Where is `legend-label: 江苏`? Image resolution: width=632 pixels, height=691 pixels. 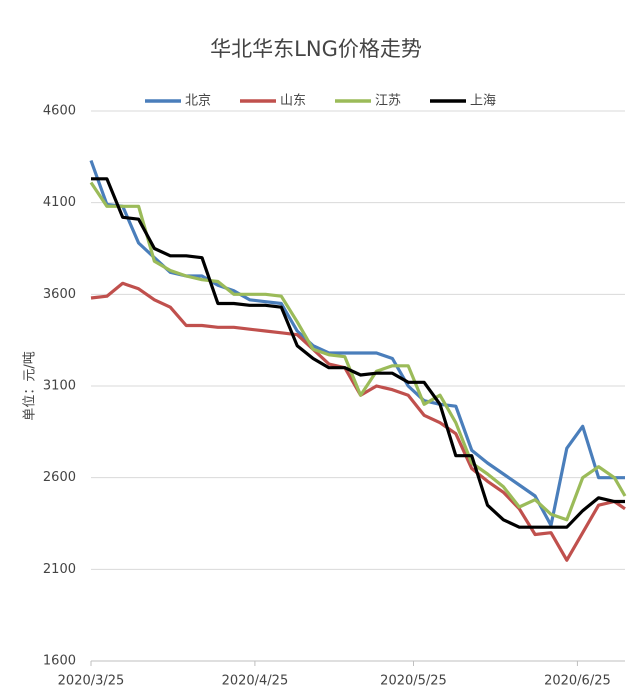
legend-label: 江苏 is located at coordinates (388, 101).